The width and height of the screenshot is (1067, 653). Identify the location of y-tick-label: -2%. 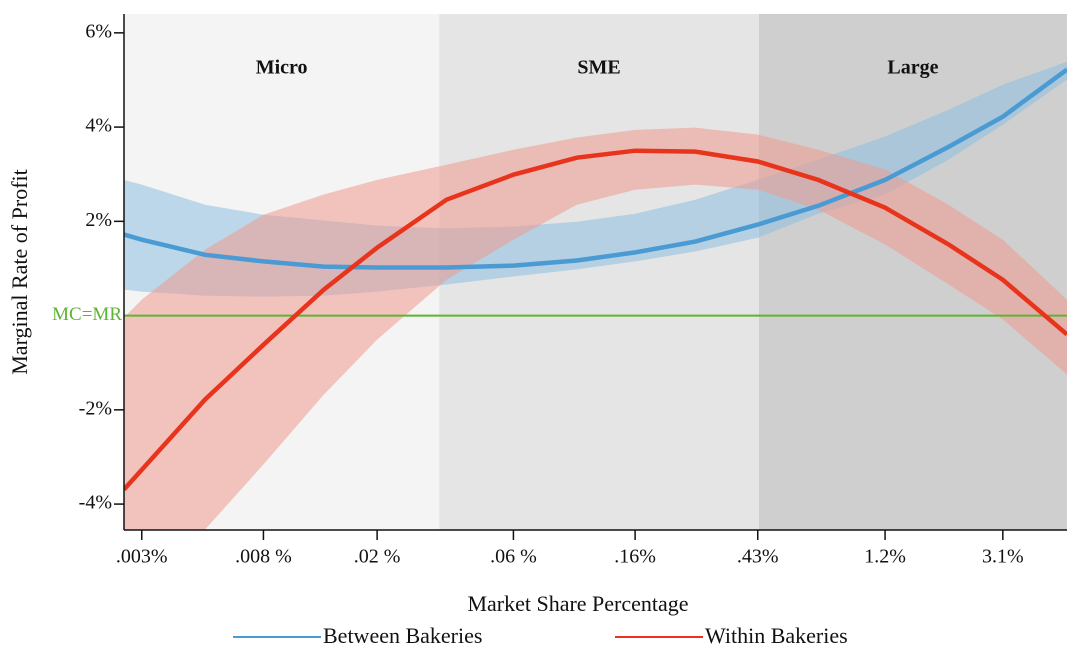
(95, 408).